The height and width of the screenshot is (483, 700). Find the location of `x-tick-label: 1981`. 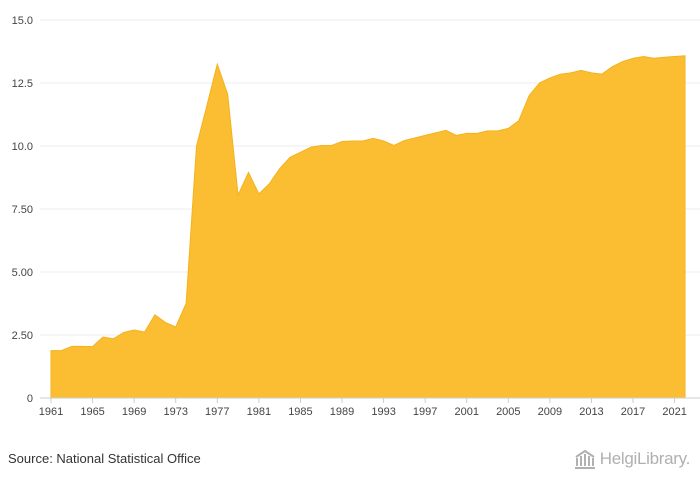

x-tick-label: 1981 is located at coordinates (259, 412).